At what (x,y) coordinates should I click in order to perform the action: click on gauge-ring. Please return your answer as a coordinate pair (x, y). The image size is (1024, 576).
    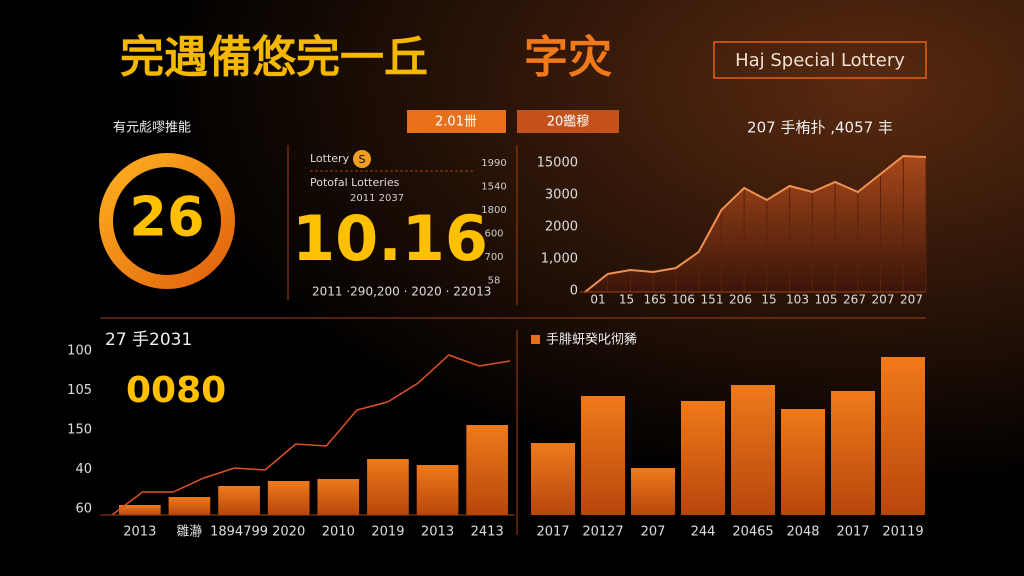
    Looking at the image, I should click on (167, 221).